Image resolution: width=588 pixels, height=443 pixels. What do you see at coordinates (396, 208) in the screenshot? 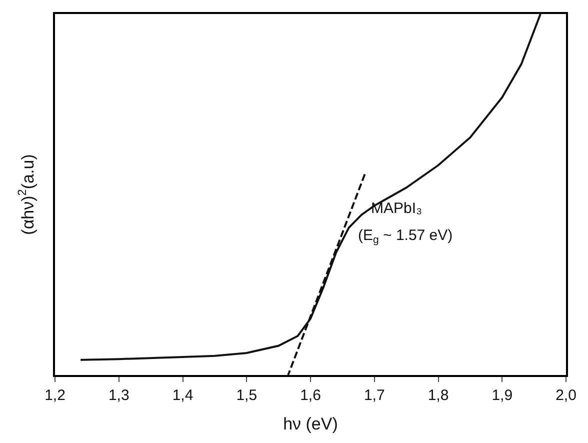
I see `annotation: MAPbI₃` at bounding box center [396, 208].